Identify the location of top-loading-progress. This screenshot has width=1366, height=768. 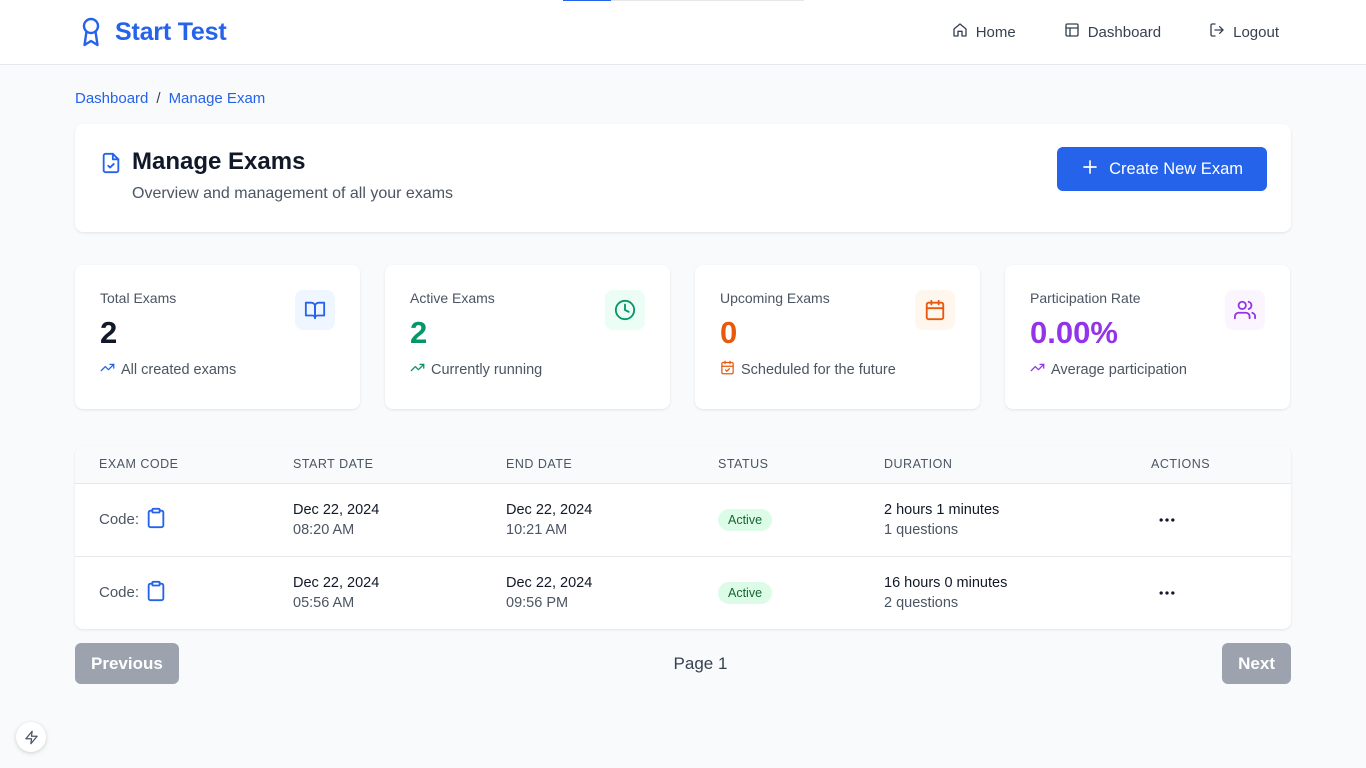
(683, 0).